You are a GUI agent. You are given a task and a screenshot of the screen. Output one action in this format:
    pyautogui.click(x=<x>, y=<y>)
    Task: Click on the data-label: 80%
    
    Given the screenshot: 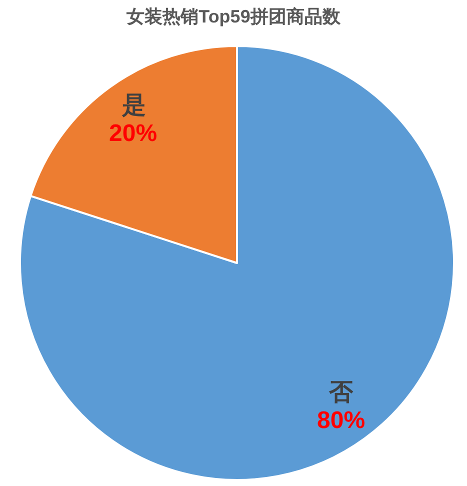 What is the action you would take?
    pyautogui.click(x=341, y=420)
    